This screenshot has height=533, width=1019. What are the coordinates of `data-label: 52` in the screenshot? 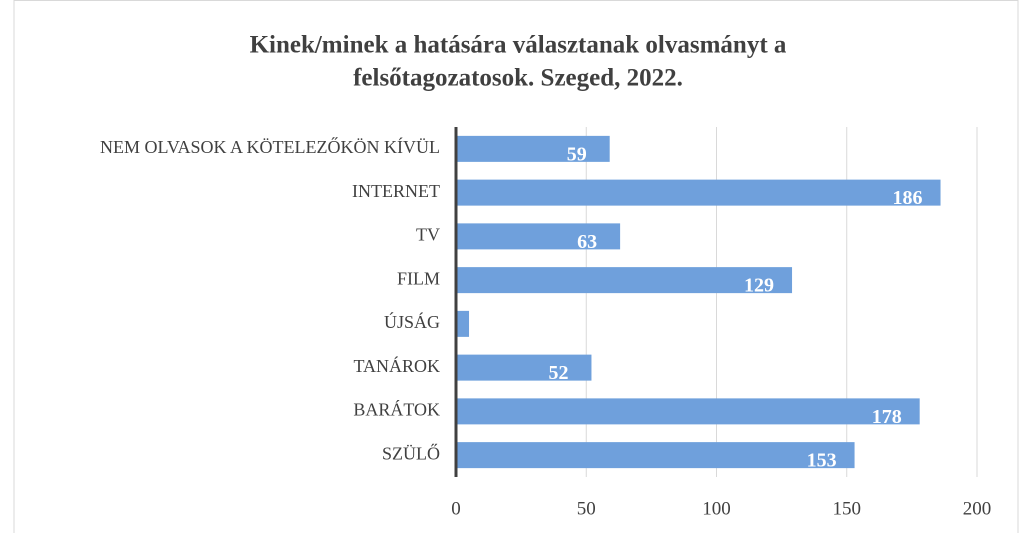 It's located at (558, 373).